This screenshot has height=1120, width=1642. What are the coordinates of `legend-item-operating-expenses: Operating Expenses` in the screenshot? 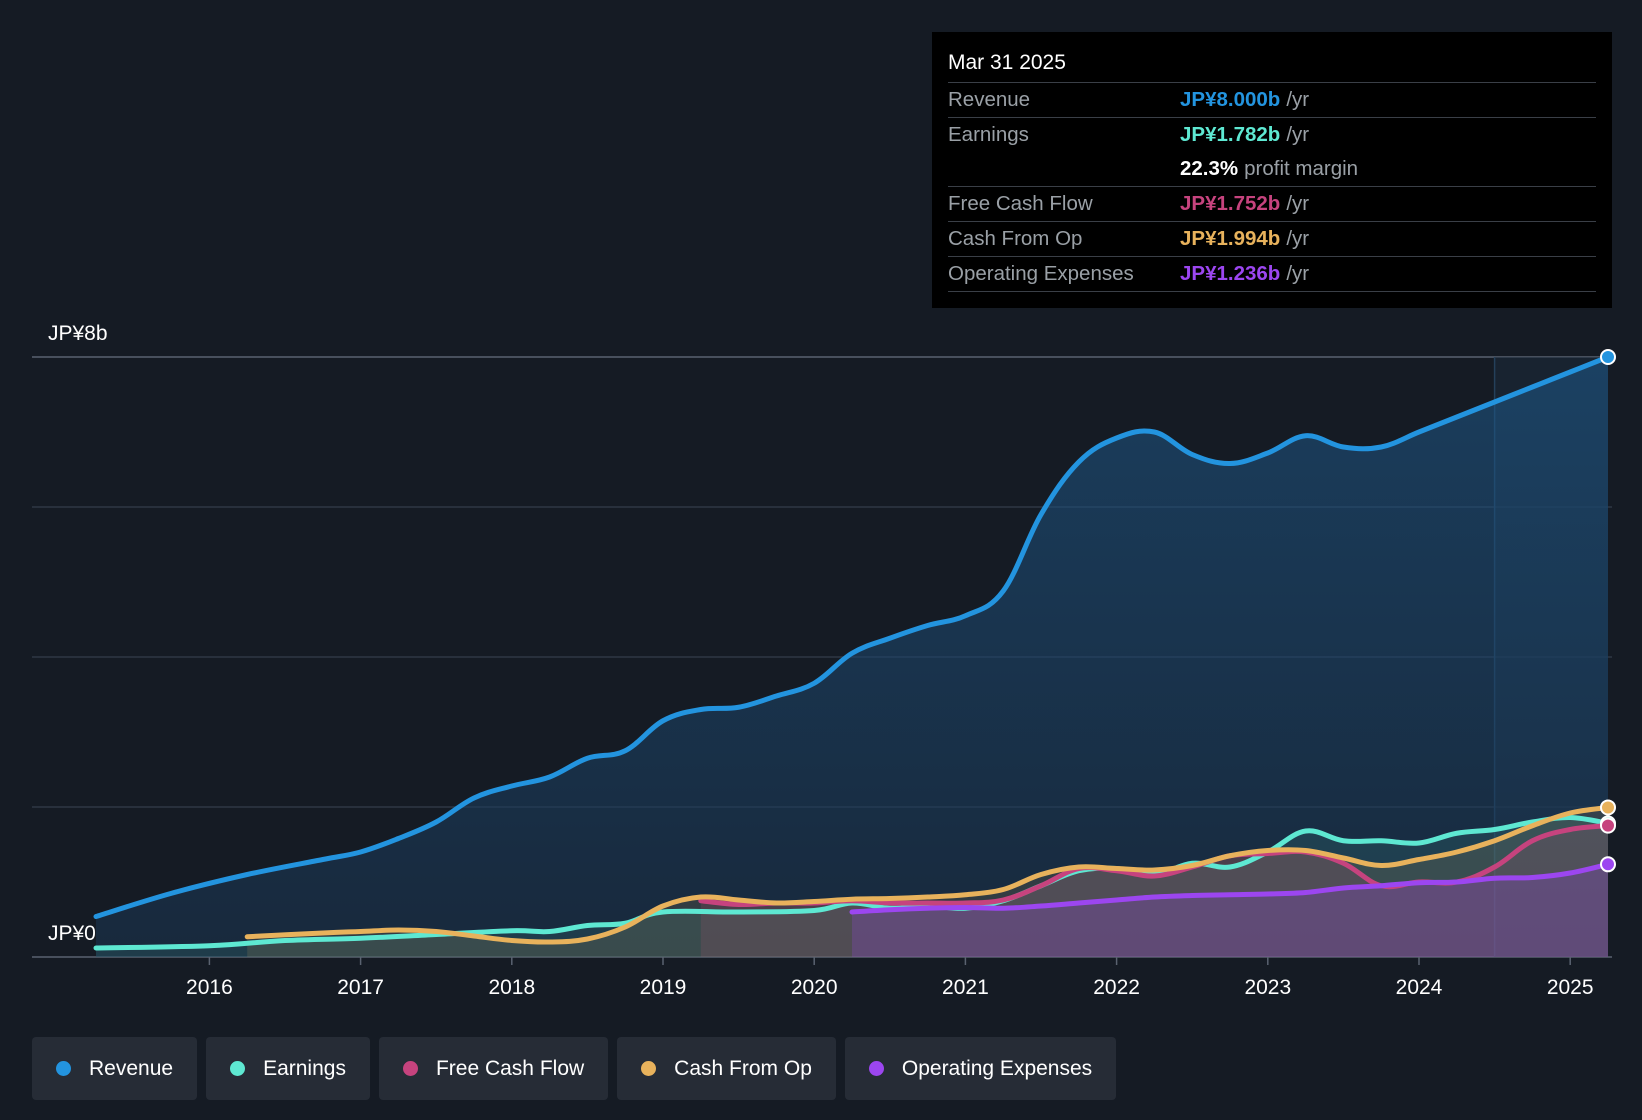 It's located at (980, 1068).